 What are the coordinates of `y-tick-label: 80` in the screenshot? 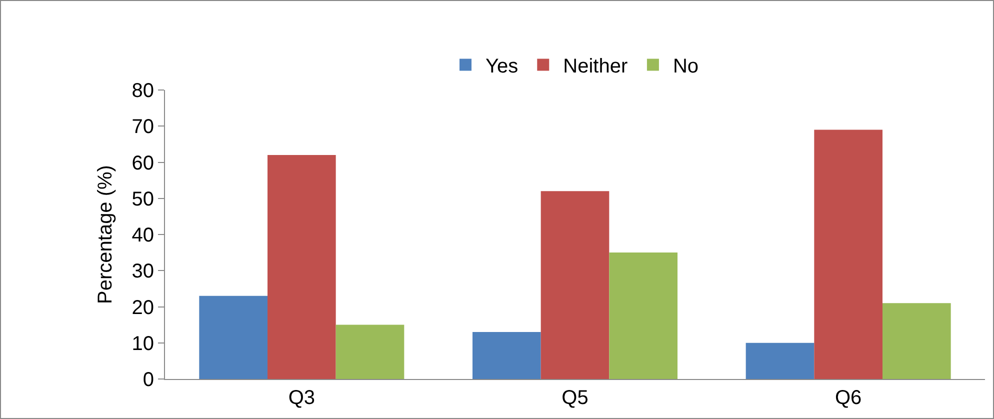 It's located at (143, 91).